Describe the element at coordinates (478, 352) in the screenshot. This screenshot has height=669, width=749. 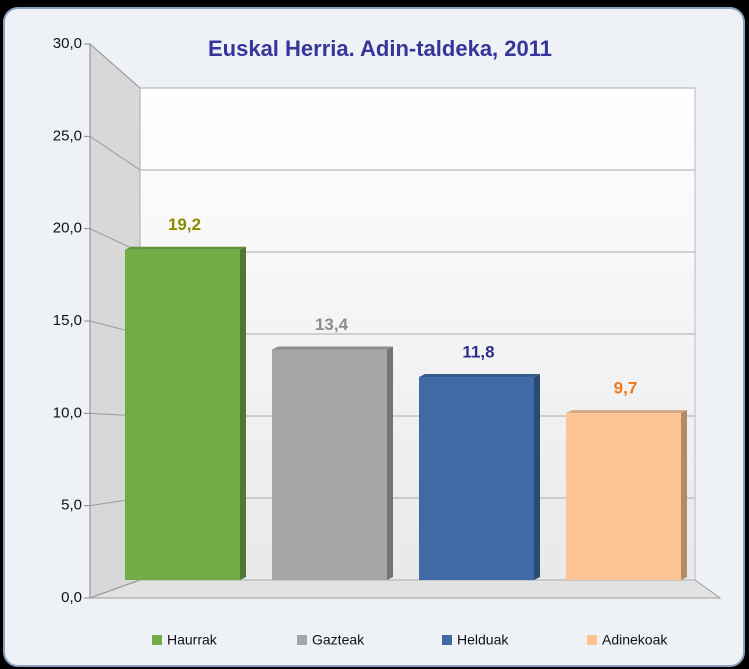
I see `data-label: 11,8` at that location.